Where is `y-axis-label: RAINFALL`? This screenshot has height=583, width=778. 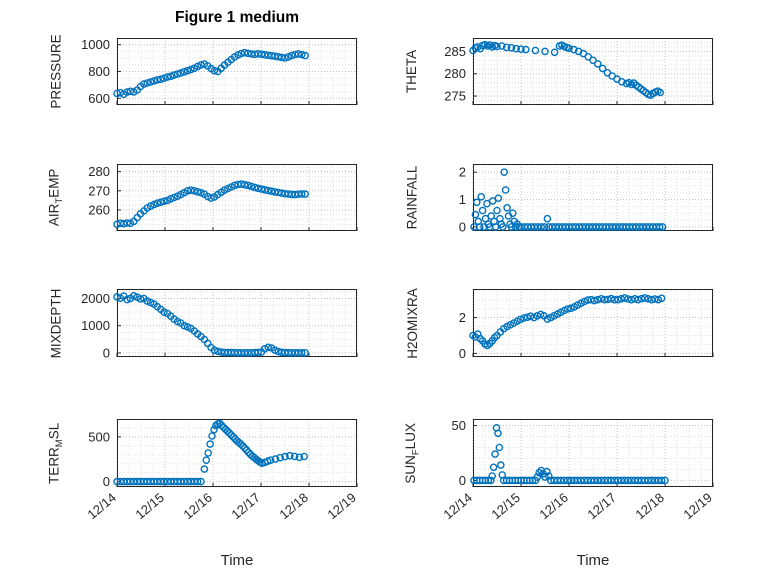
y-axis-label: RAINFALL is located at coordinates (412, 197).